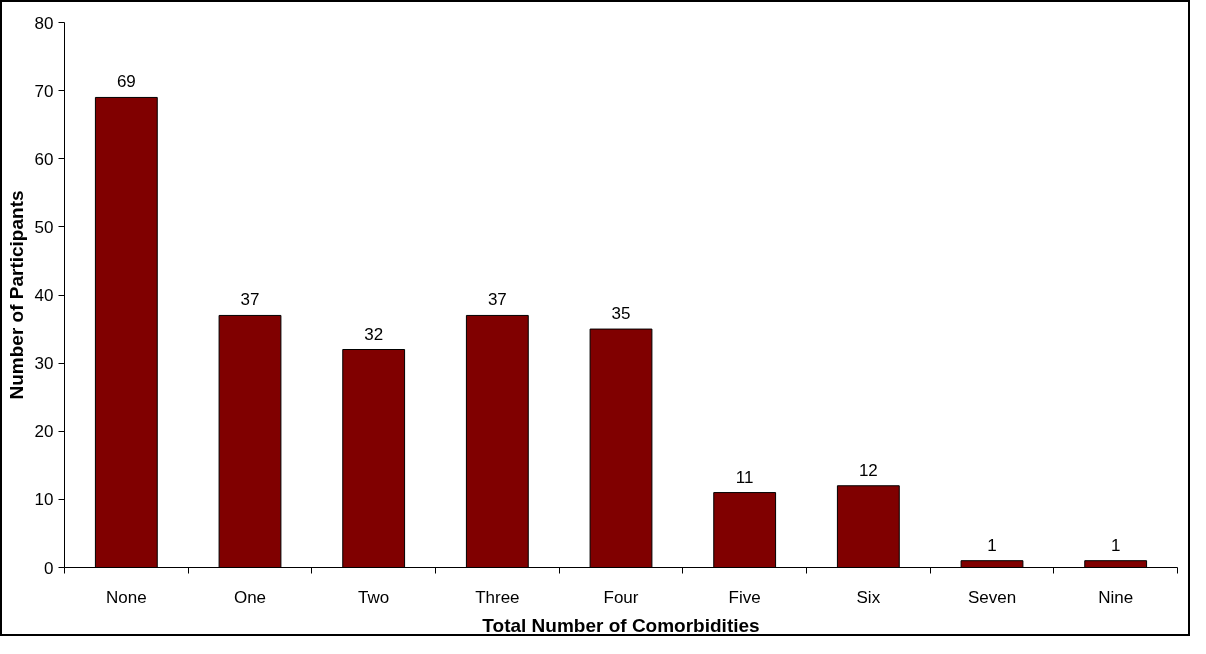  What do you see at coordinates (497, 597) in the screenshot?
I see `x-tick-label: Three` at bounding box center [497, 597].